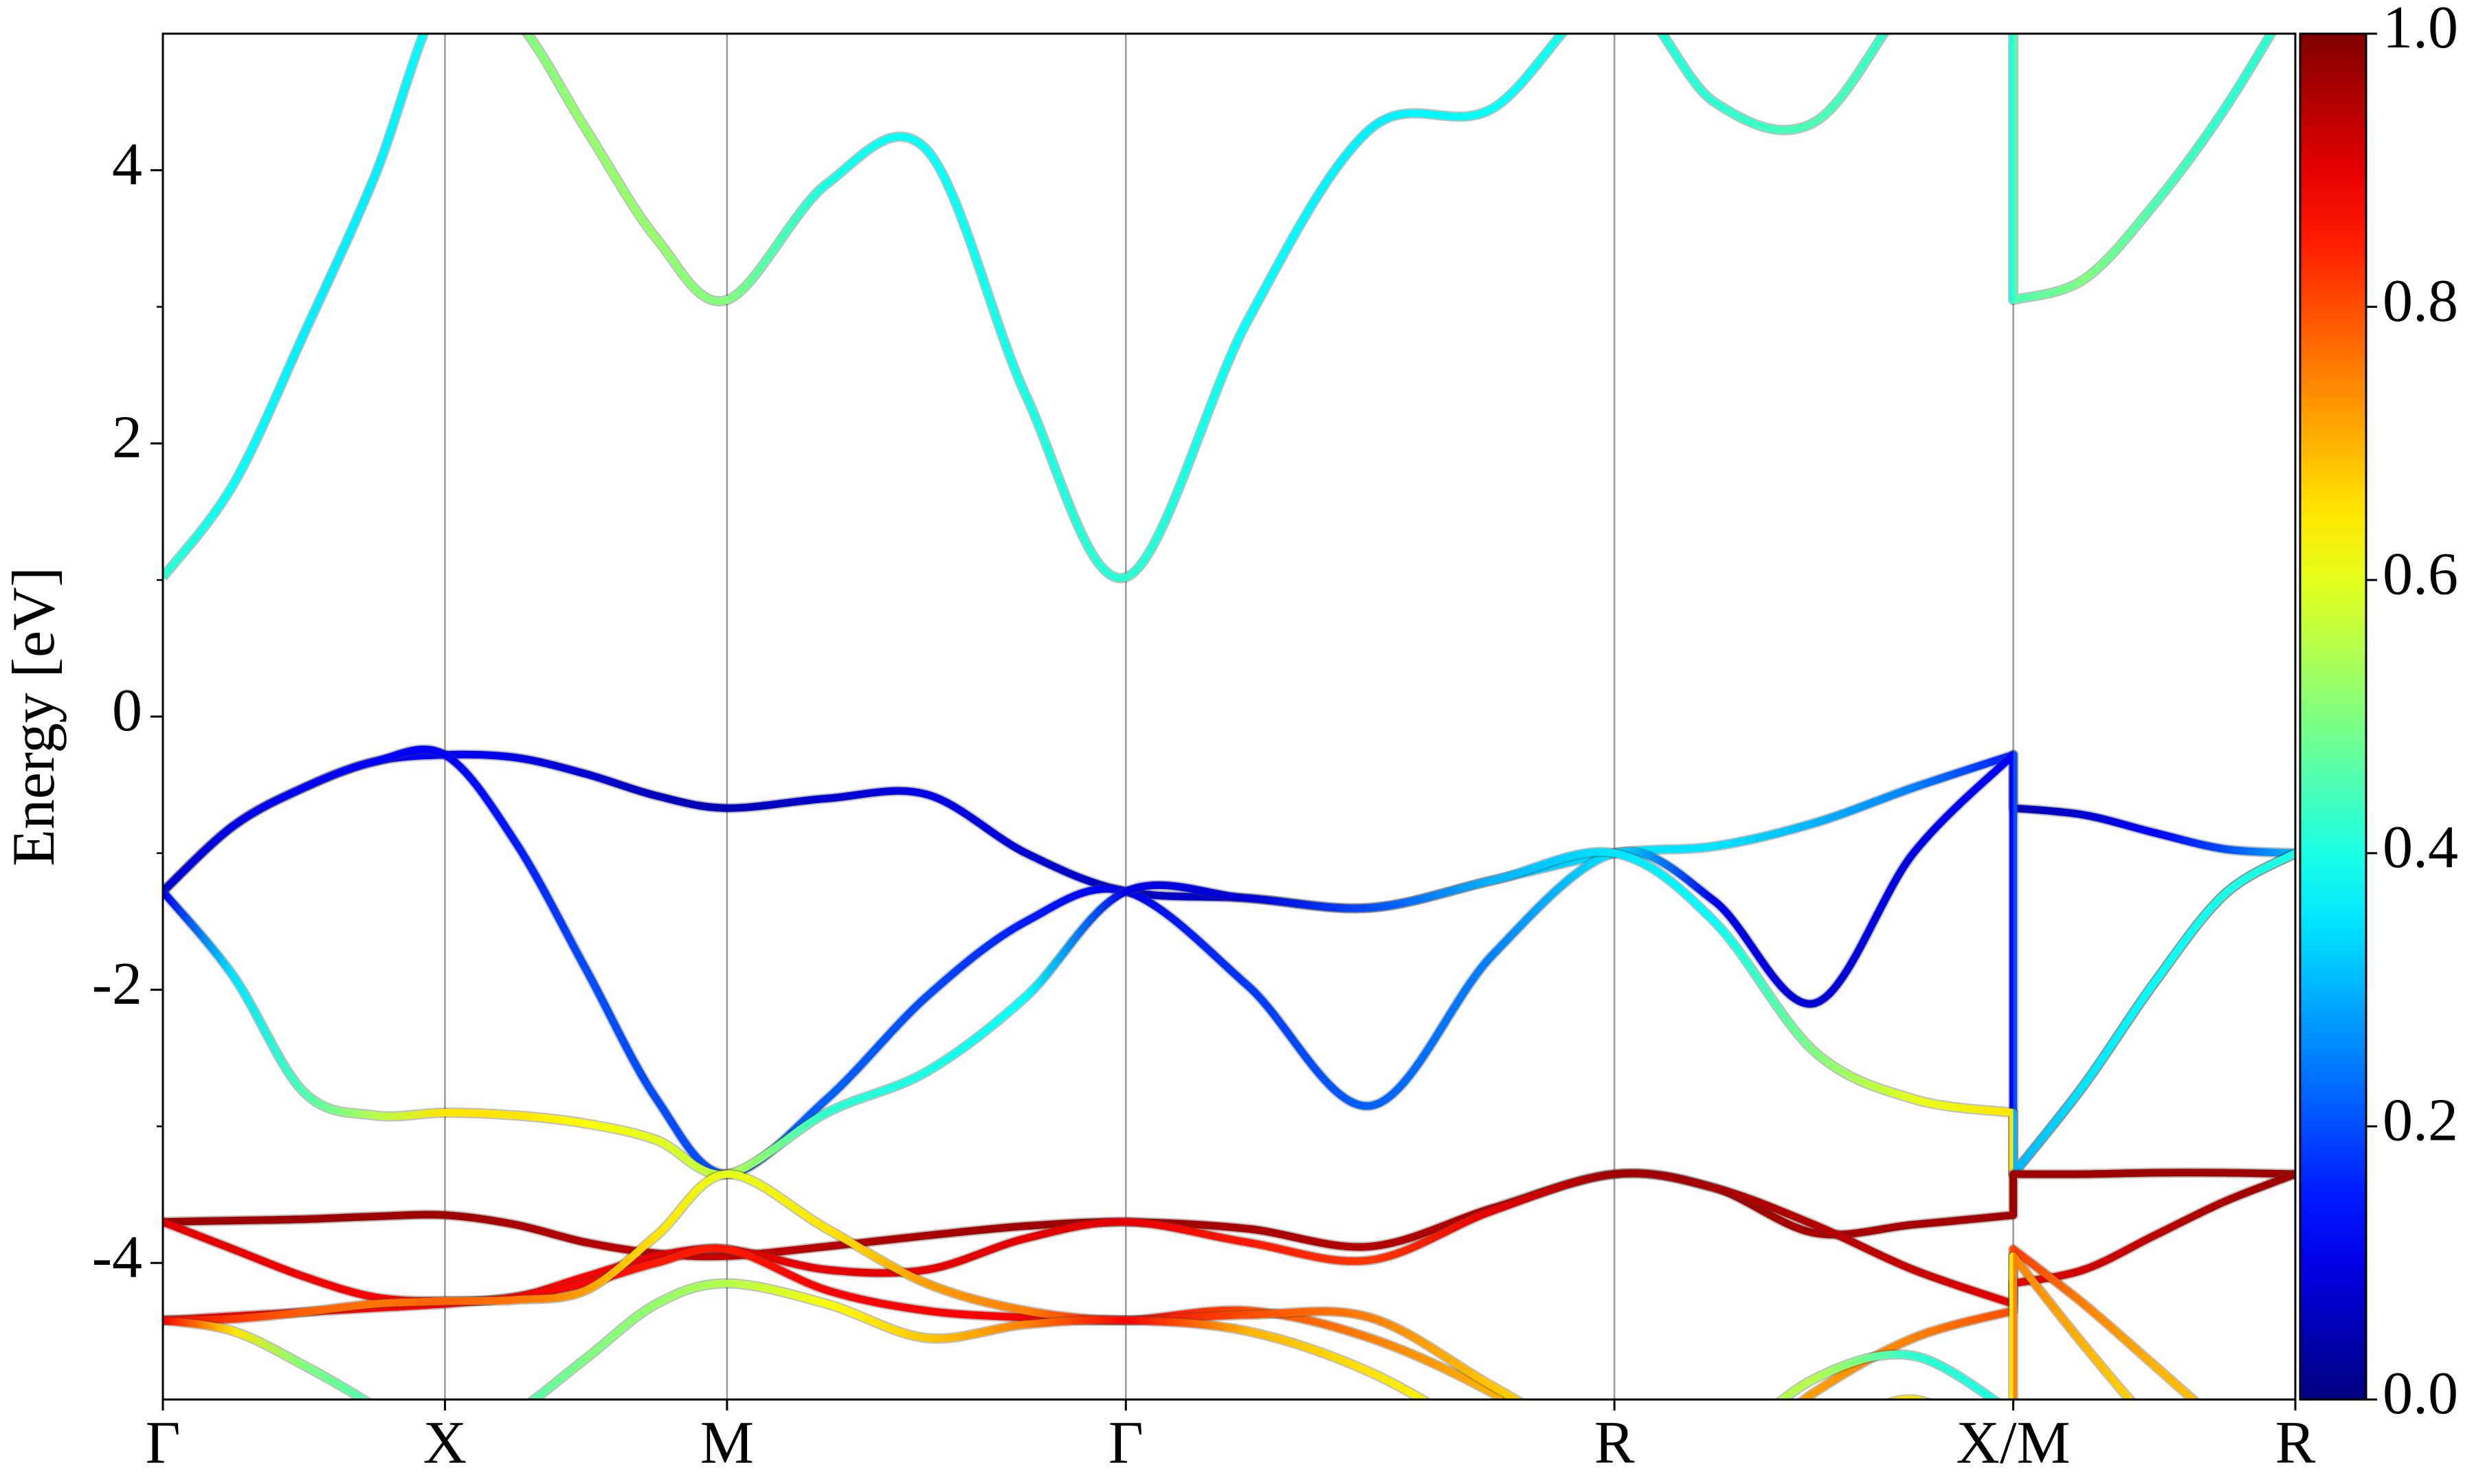  Describe the element at coordinates (127, 438) in the screenshot. I see `y-tick-label: 2` at that location.